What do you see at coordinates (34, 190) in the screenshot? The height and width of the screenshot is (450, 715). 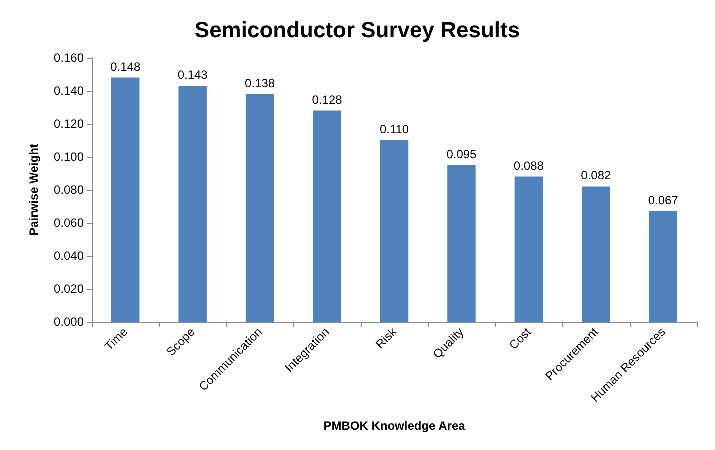 I see `y-axis-title: Pairwise Weight` at bounding box center [34, 190].